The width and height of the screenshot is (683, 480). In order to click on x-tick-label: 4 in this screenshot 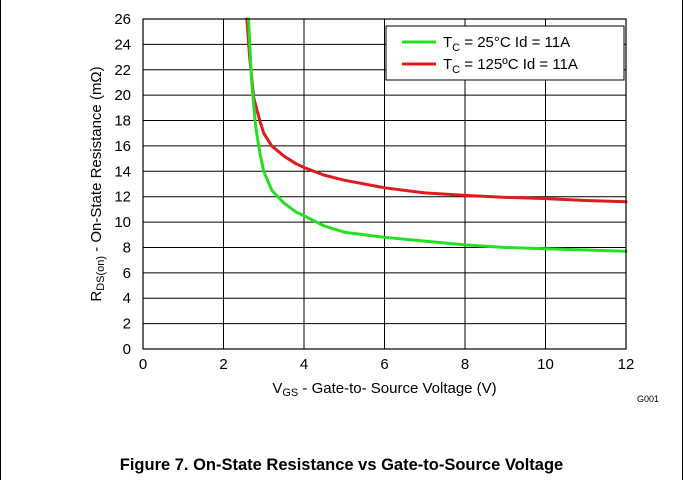, I will do `click(304, 364)`.